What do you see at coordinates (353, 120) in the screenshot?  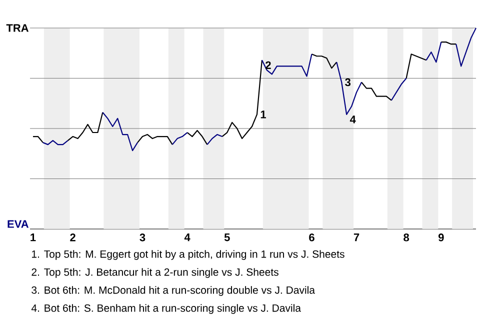 I see `annotation: 4` at bounding box center [353, 120].